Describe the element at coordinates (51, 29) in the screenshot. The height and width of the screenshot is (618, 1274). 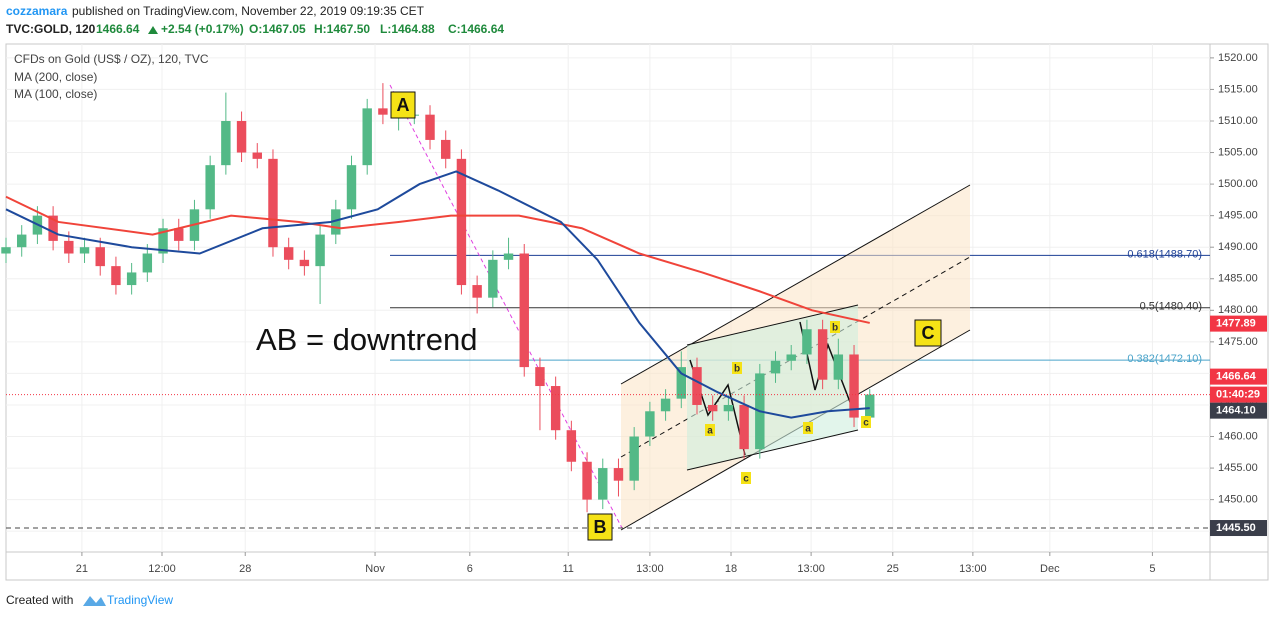
I see `symbol: TVC:GOLD, 120` at that location.